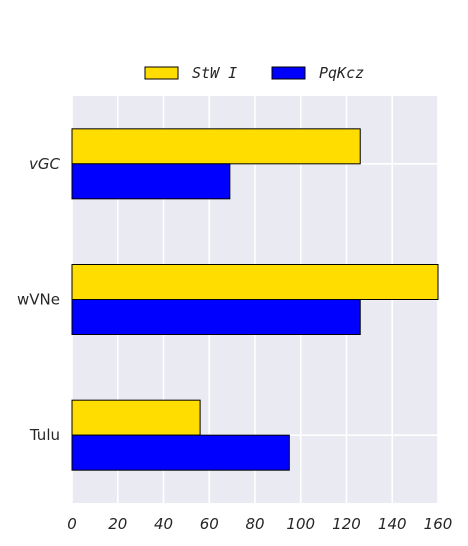 The image size is (468, 546). Describe the element at coordinates (438, 524) in the screenshot. I see `x-tick-label: 160` at that location.